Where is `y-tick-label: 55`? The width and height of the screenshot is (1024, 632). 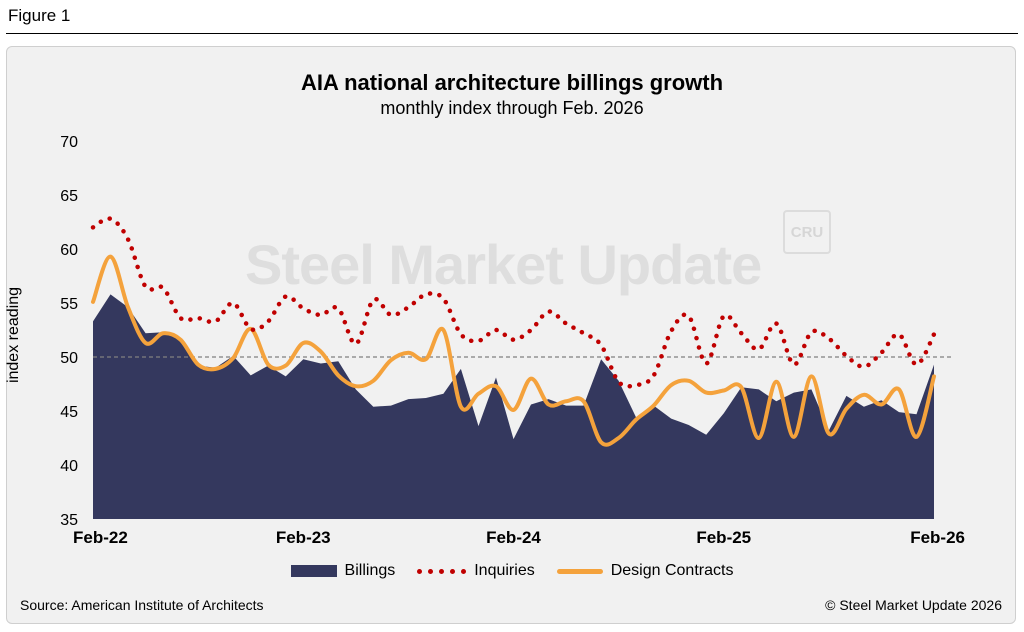 y-tick-label: 55 is located at coordinates (69, 304).